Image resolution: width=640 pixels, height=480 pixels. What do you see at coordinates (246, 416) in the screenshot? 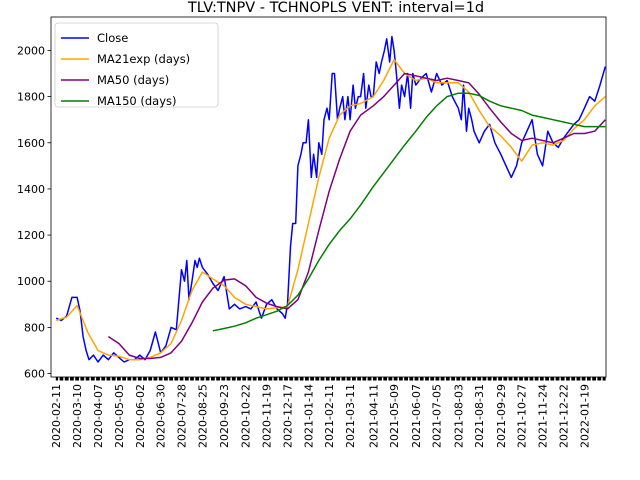
I see `x-tick-label-9: 2020-10-22` at bounding box center [246, 416].